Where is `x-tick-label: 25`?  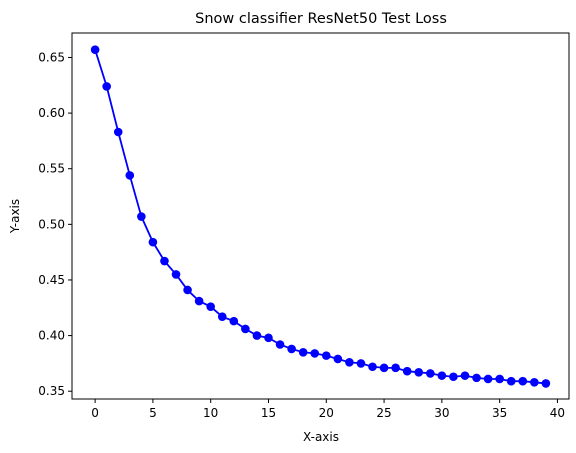 x-tick-label: 25 is located at coordinates (383, 413).